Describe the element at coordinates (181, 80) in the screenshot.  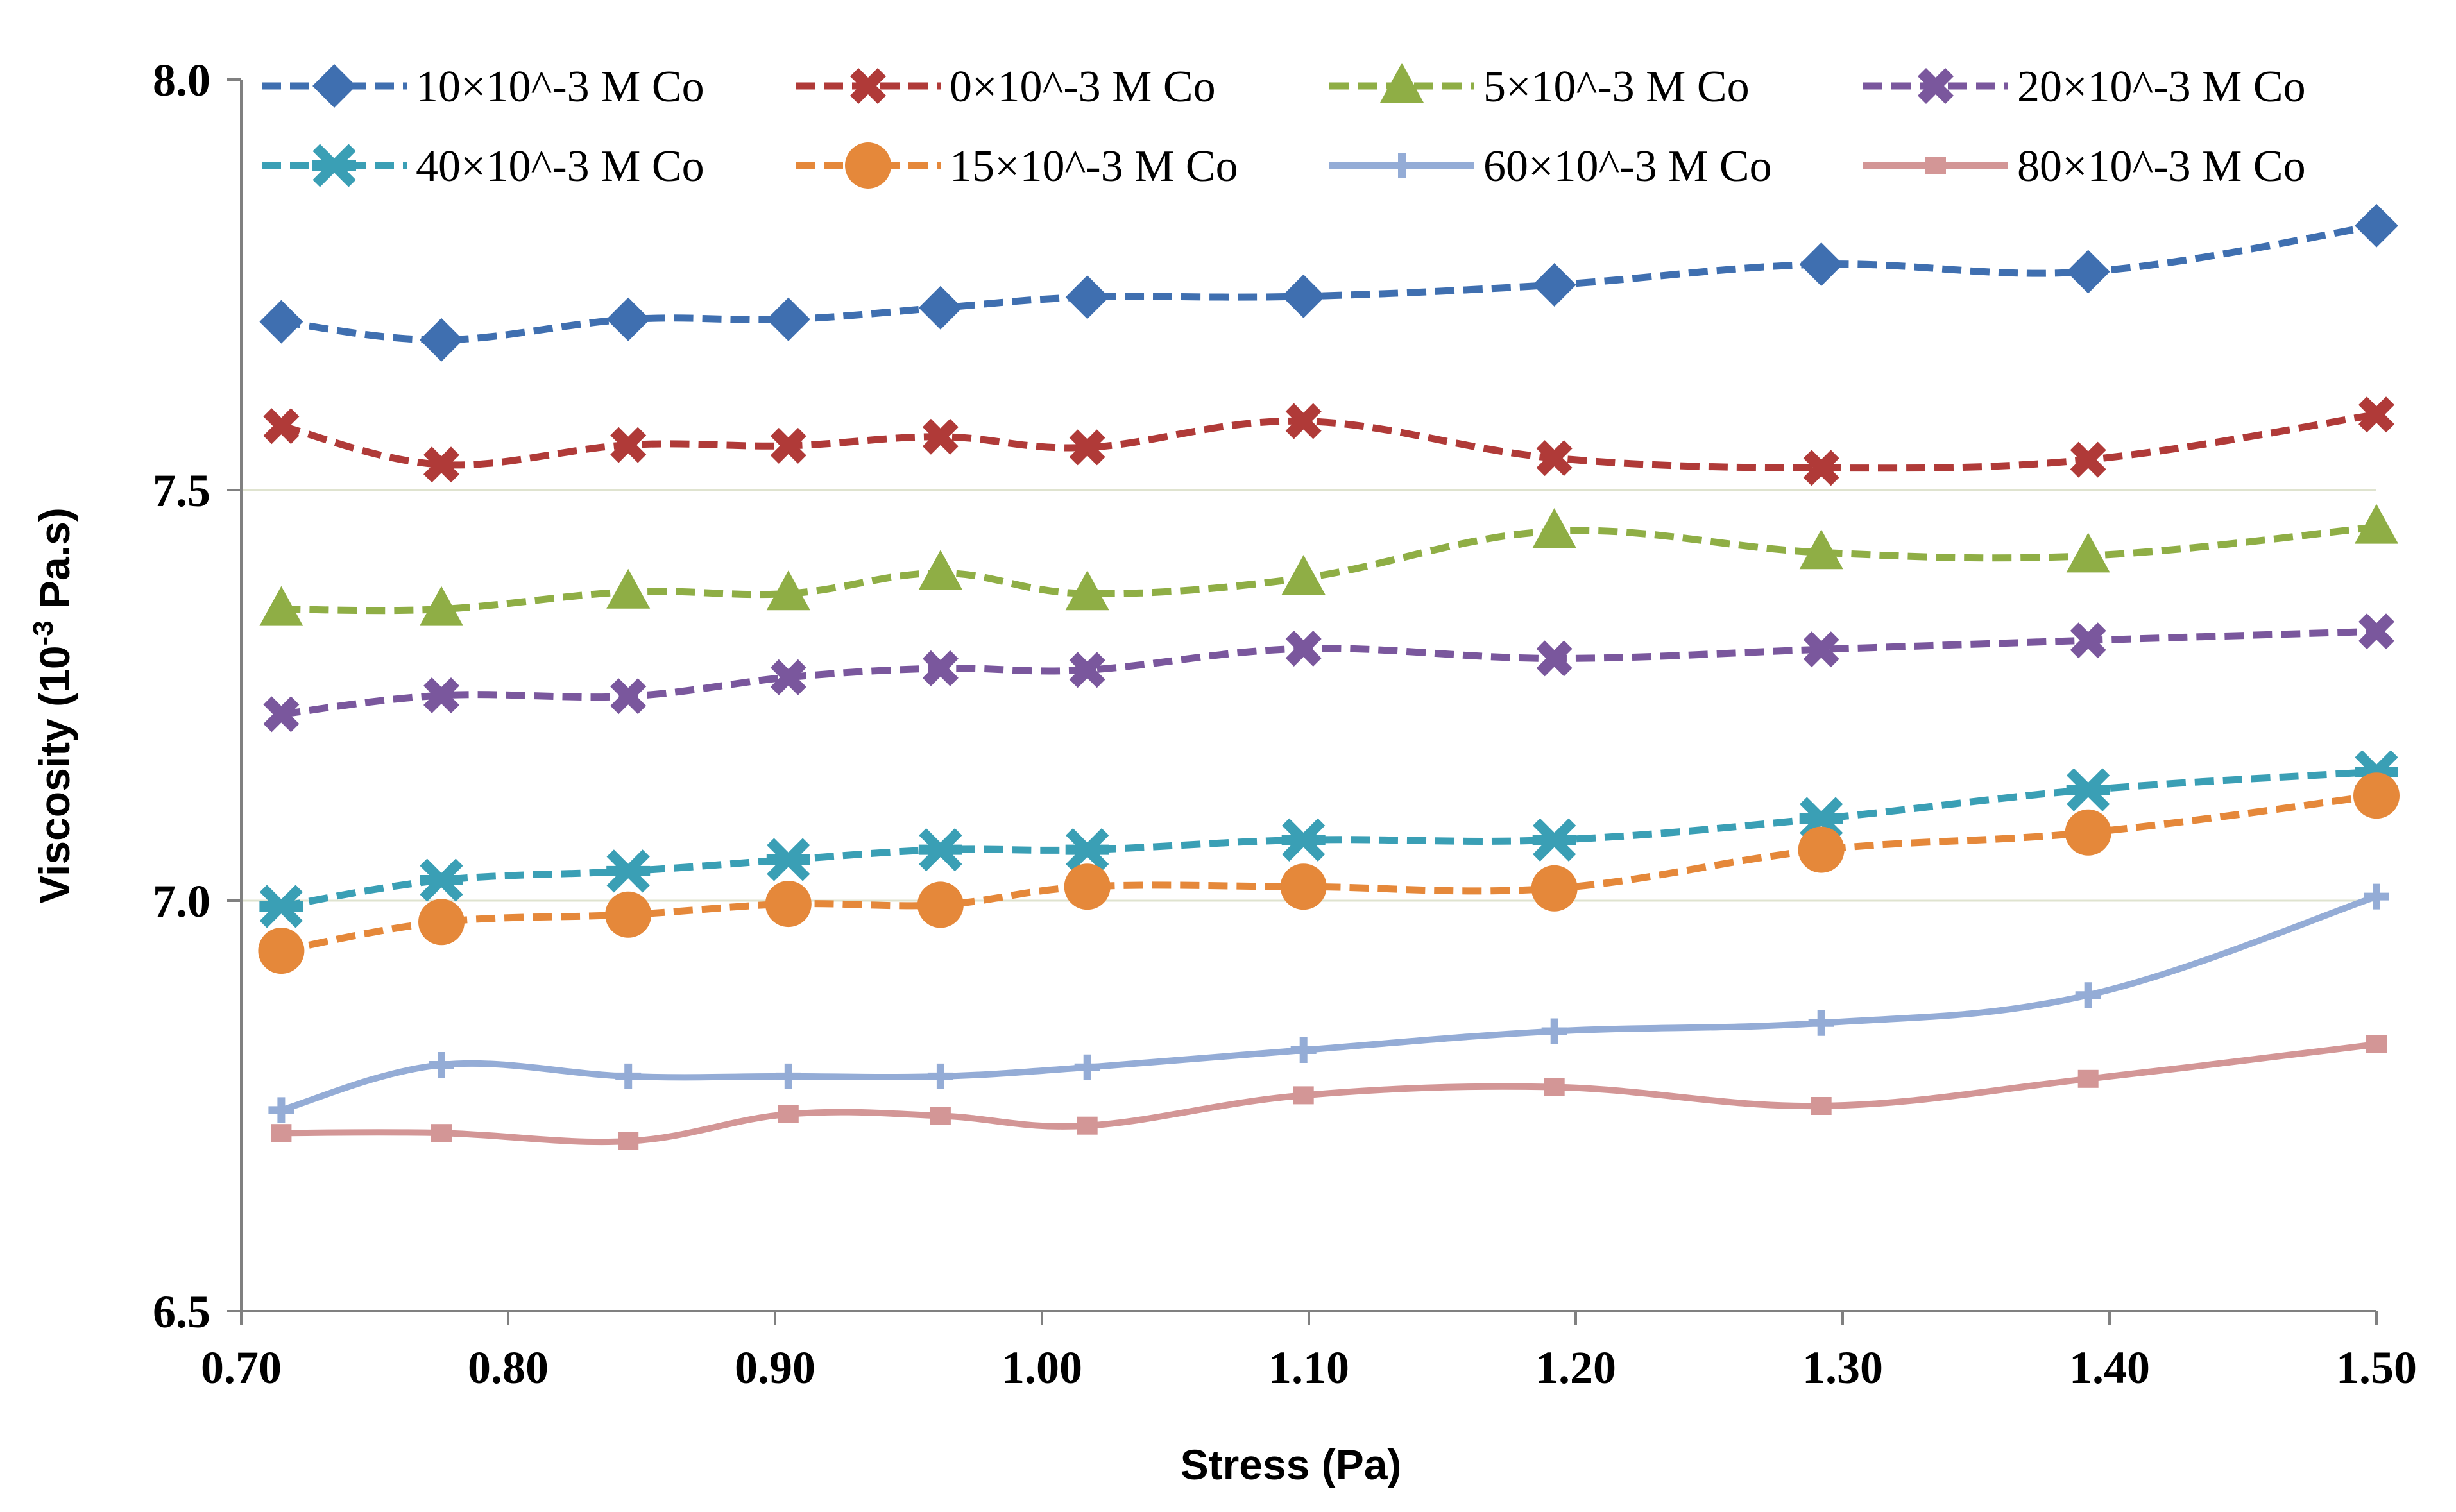
I see `y-tick-label: 8.0` at that location.